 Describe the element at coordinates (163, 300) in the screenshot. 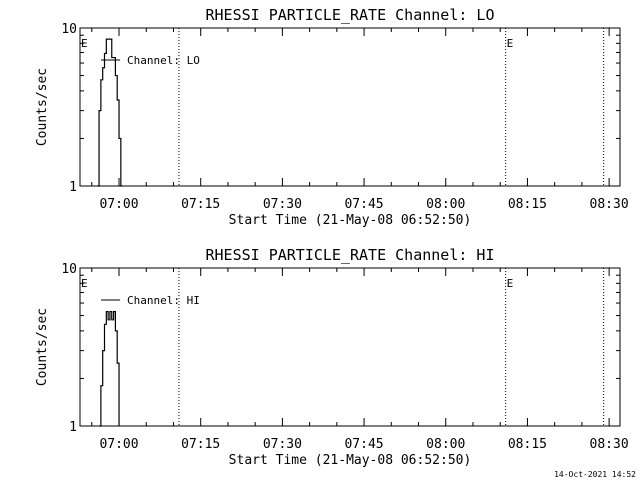

I see `legend-label: Channel: HI` at that location.